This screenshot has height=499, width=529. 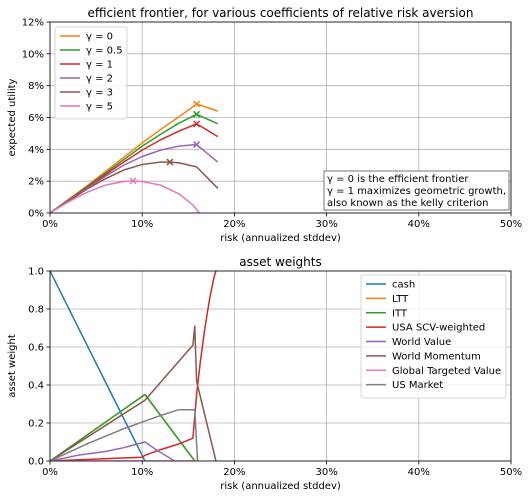 I want to click on y-tick-label: 0.6, so click(x=36, y=348).